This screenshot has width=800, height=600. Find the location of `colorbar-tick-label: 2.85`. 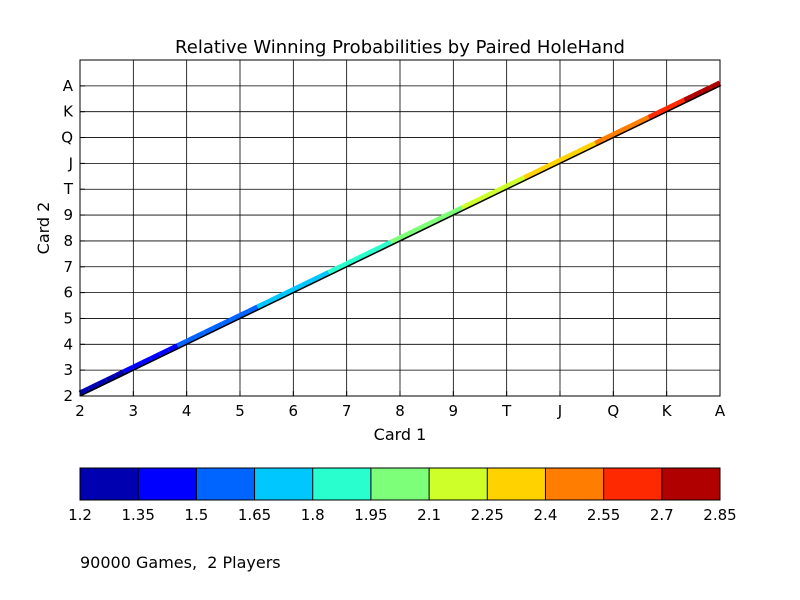

colorbar-tick-label: 2.85 is located at coordinates (719, 515).